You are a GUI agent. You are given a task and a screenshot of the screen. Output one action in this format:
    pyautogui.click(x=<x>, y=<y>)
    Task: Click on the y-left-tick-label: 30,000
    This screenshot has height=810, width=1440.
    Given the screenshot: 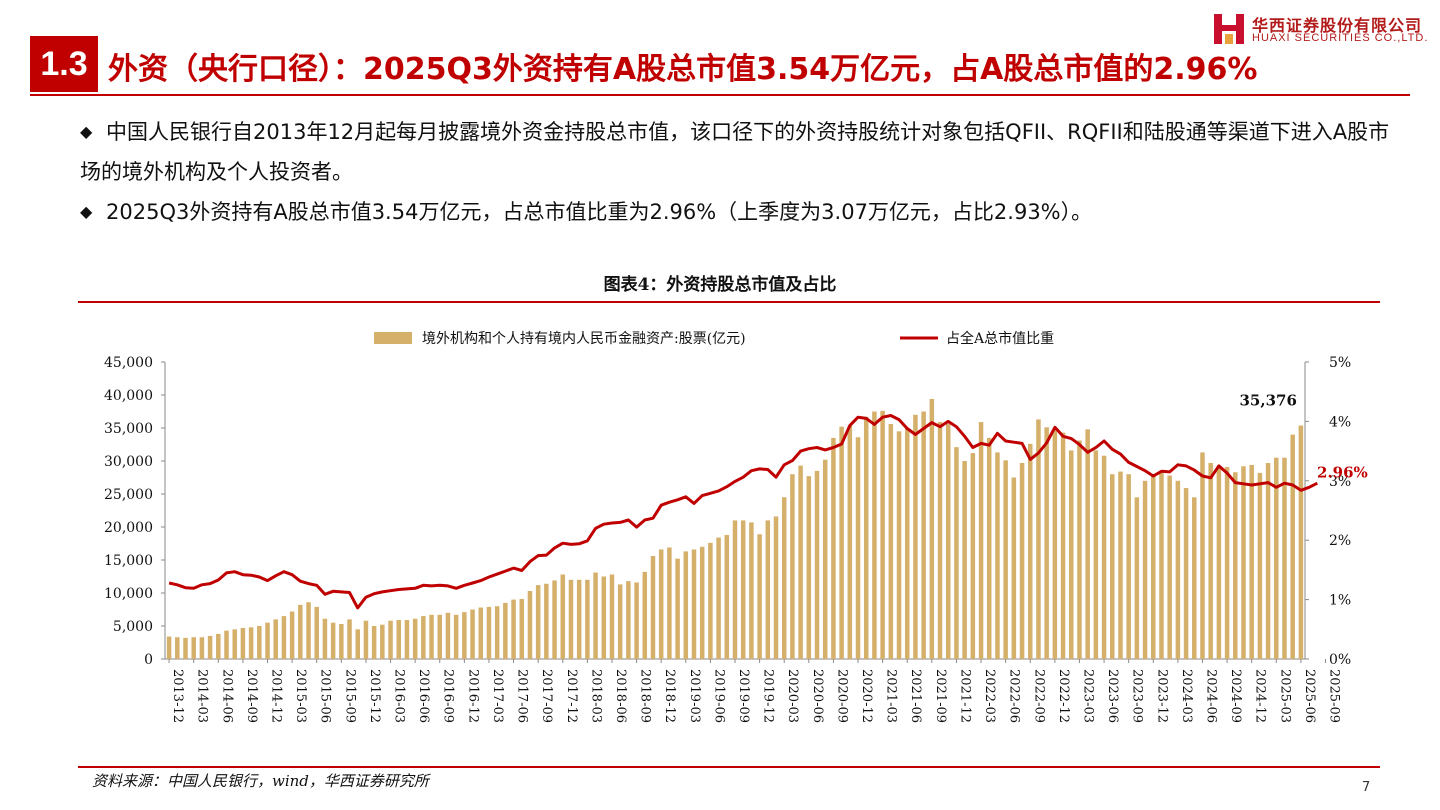 What is the action you would take?
    pyautogui.click(x=128, y=462)
    